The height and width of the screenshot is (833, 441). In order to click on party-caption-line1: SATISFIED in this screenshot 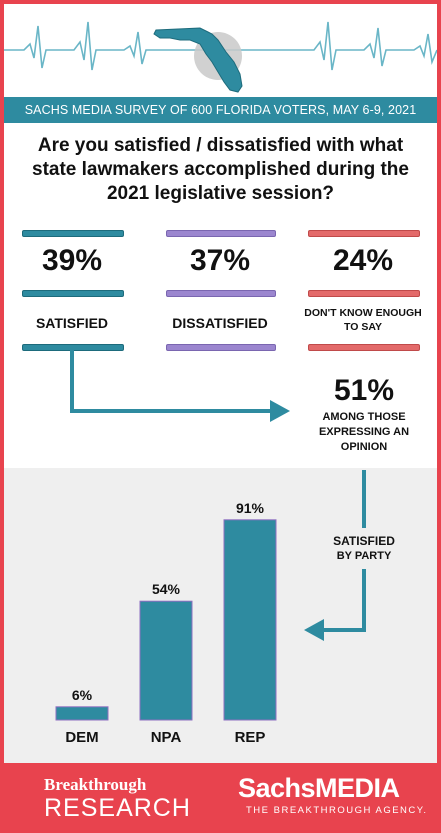, I will do `click(364, 541)`.